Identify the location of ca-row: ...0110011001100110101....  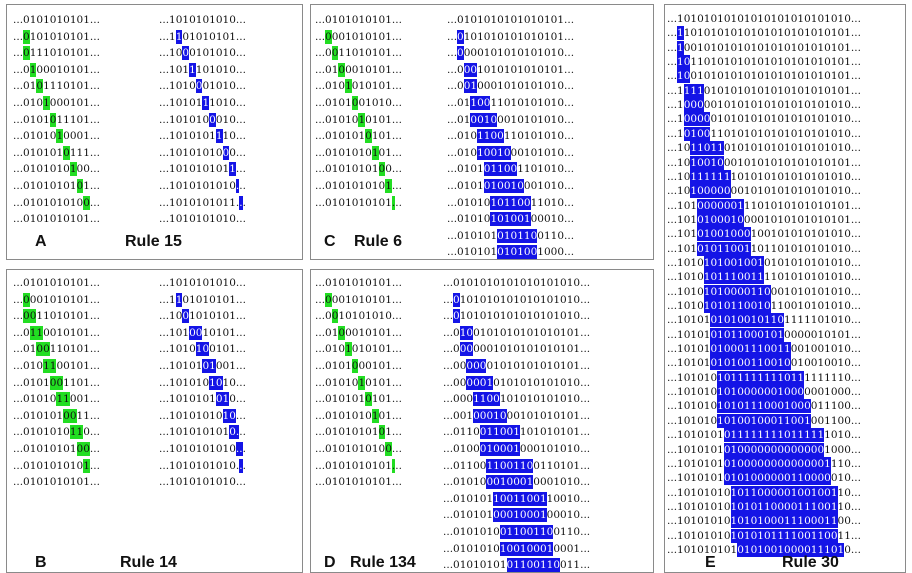
(517, 465).